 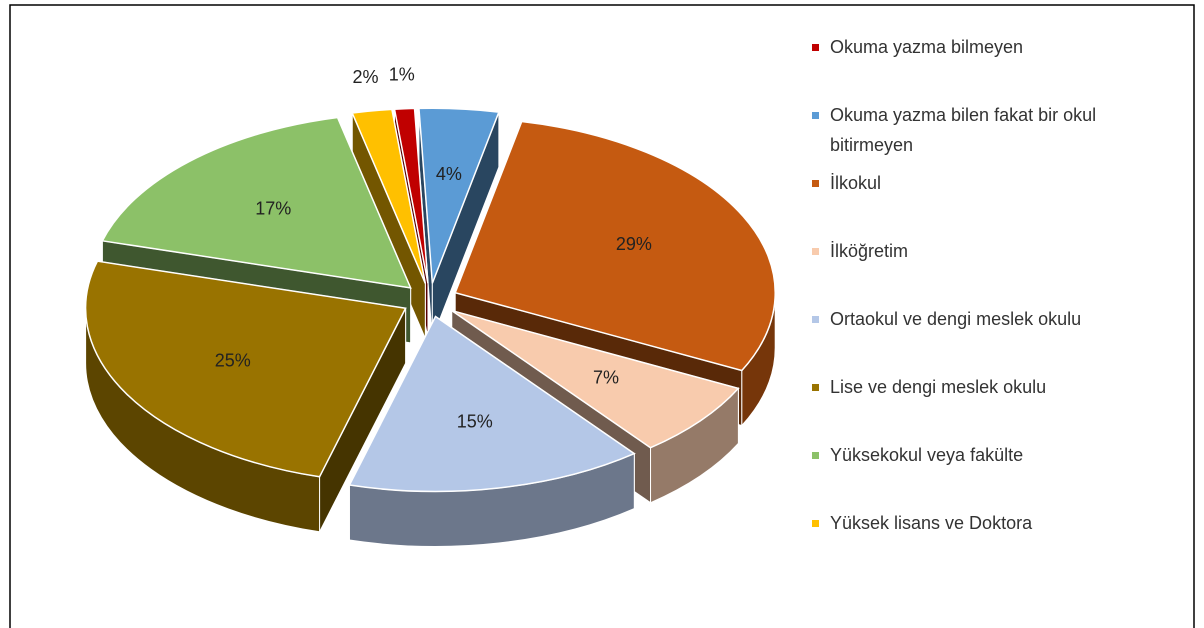 I want to click on data-label: 1%, so click(x=402, y=75).